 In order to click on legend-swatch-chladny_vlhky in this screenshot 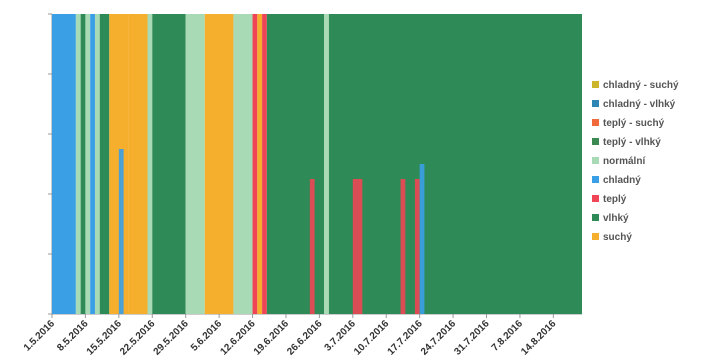, I will do `click(595, 103)`.